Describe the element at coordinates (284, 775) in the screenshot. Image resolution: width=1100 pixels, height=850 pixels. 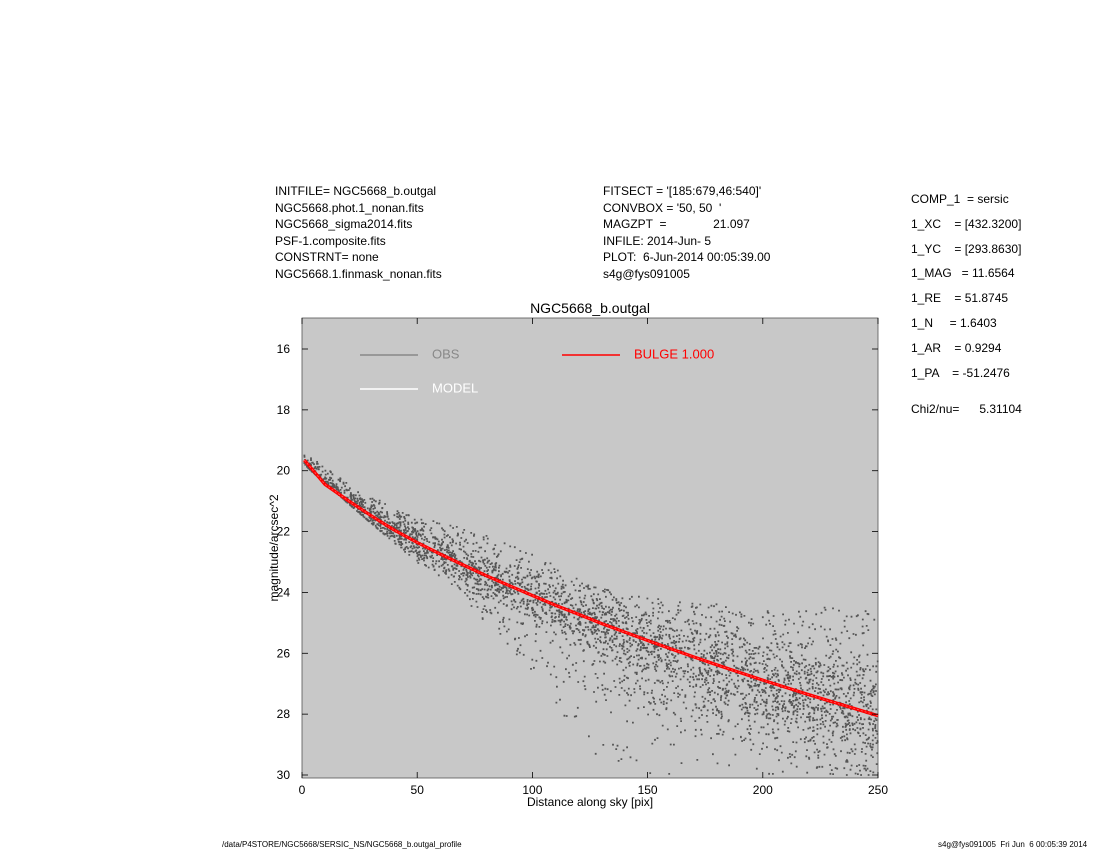
I see `y-tick-label: 30` at that location.